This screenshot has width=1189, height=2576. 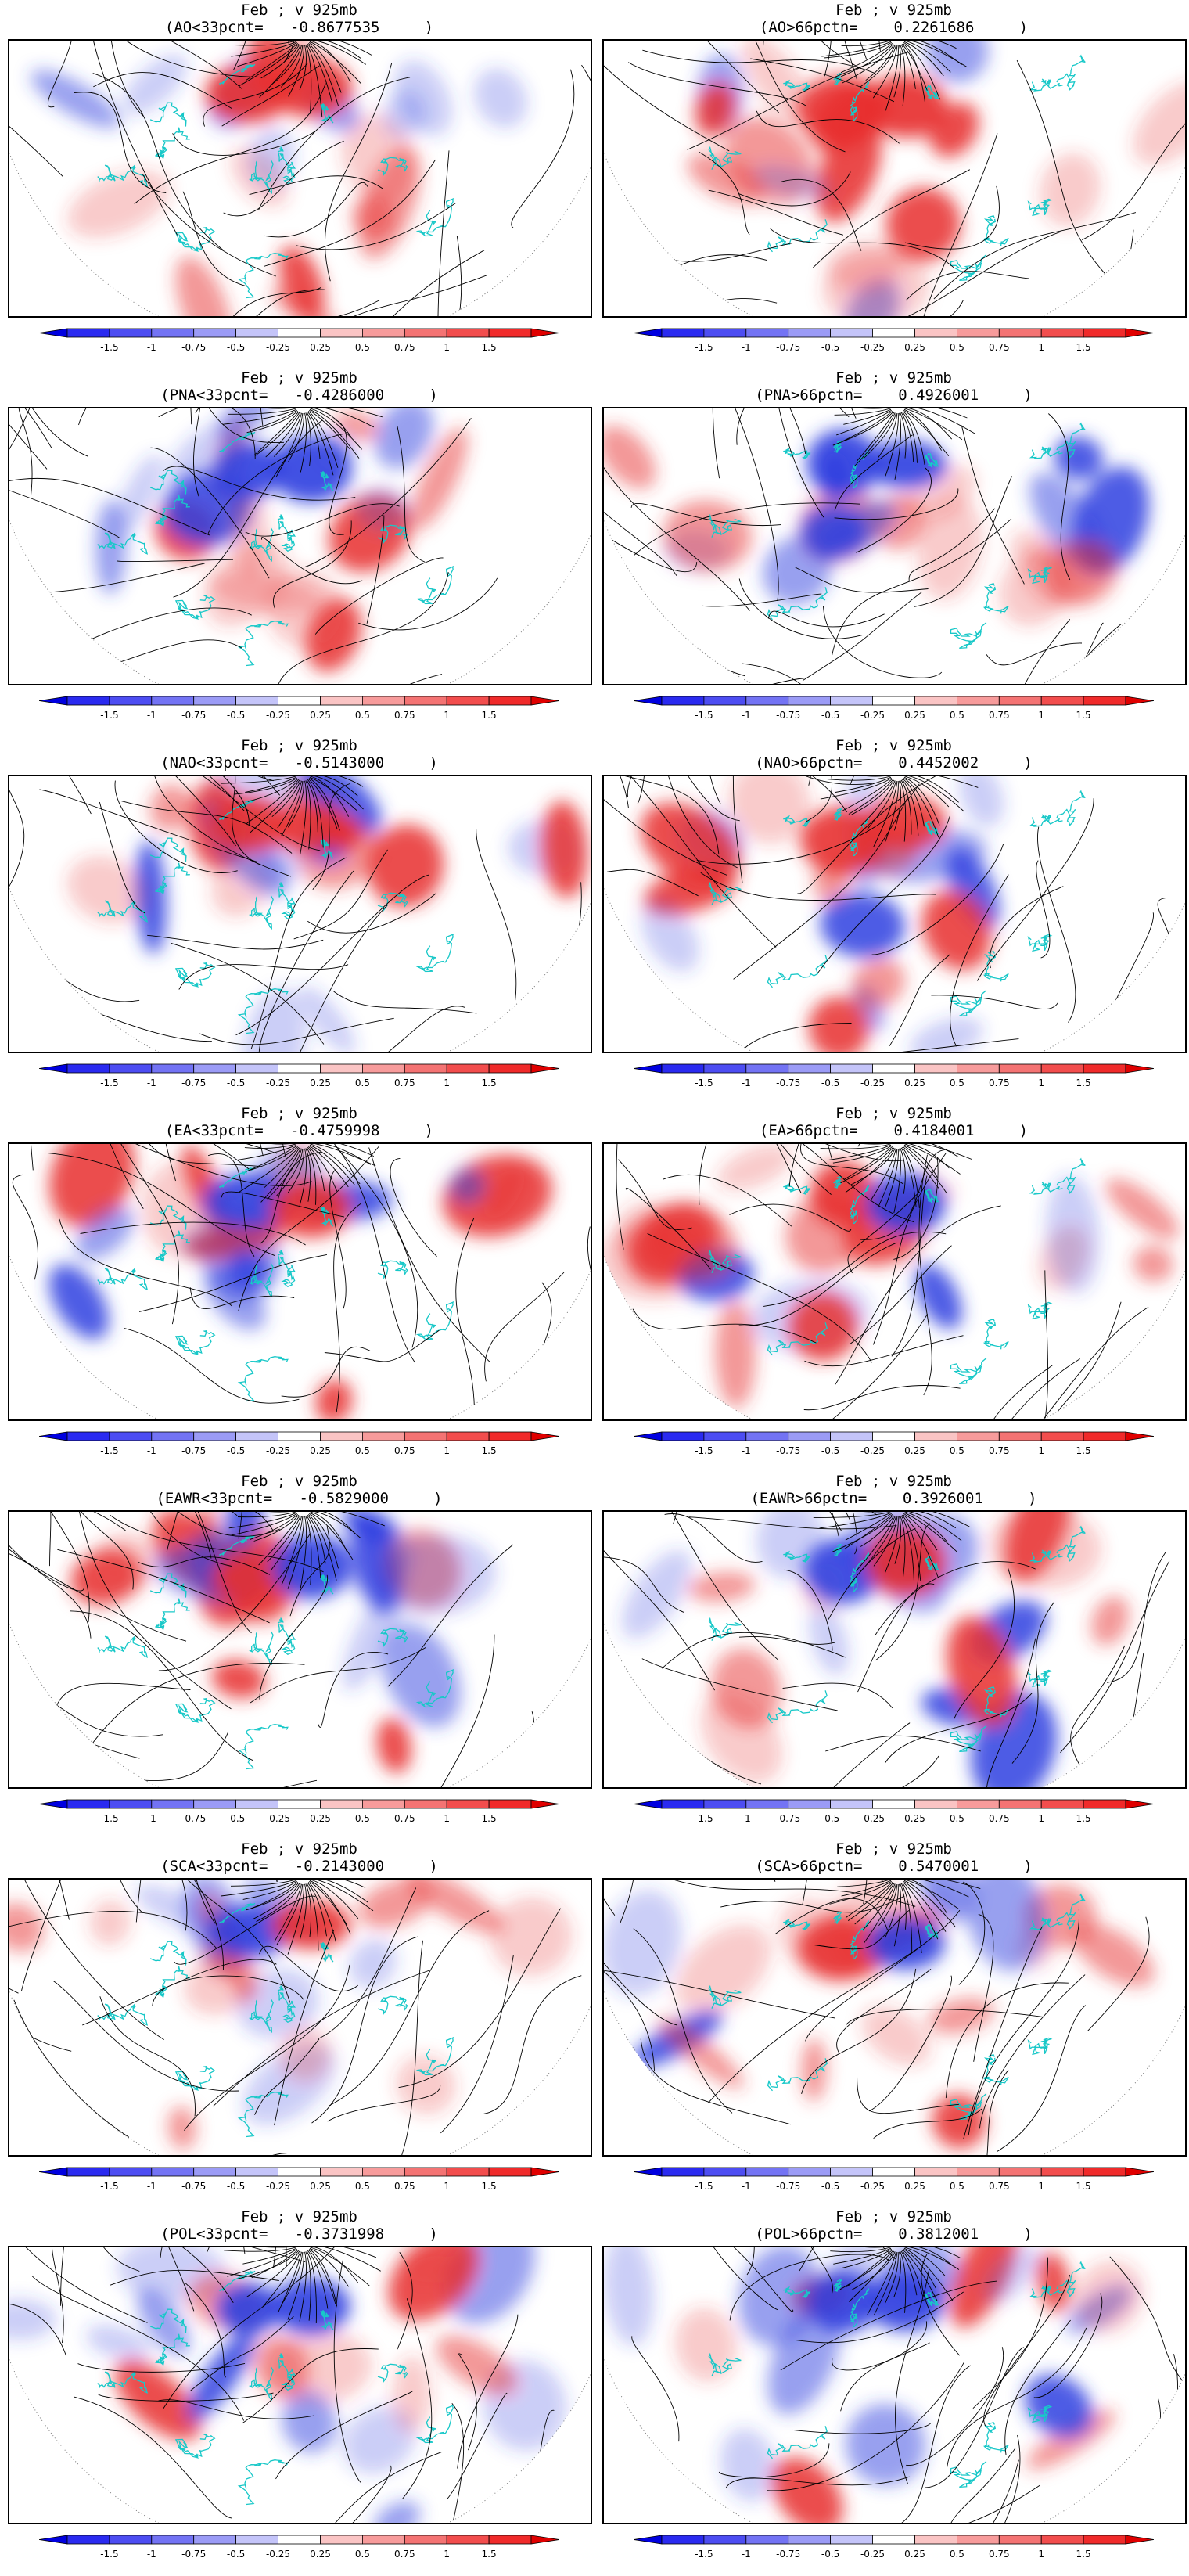 What do you see at coordinates (299, 763) in the screenshot?
I see `panel-title-line2: (NAO<33pcnt= -0.5143000 )` at bounding box center [299, 763].